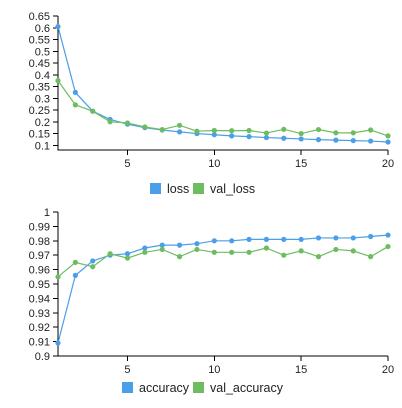 The height and width of the screenshot is (408, 402). I want to click on accuracy-chart-y-tick-label: 0.95, so click(39, 285).